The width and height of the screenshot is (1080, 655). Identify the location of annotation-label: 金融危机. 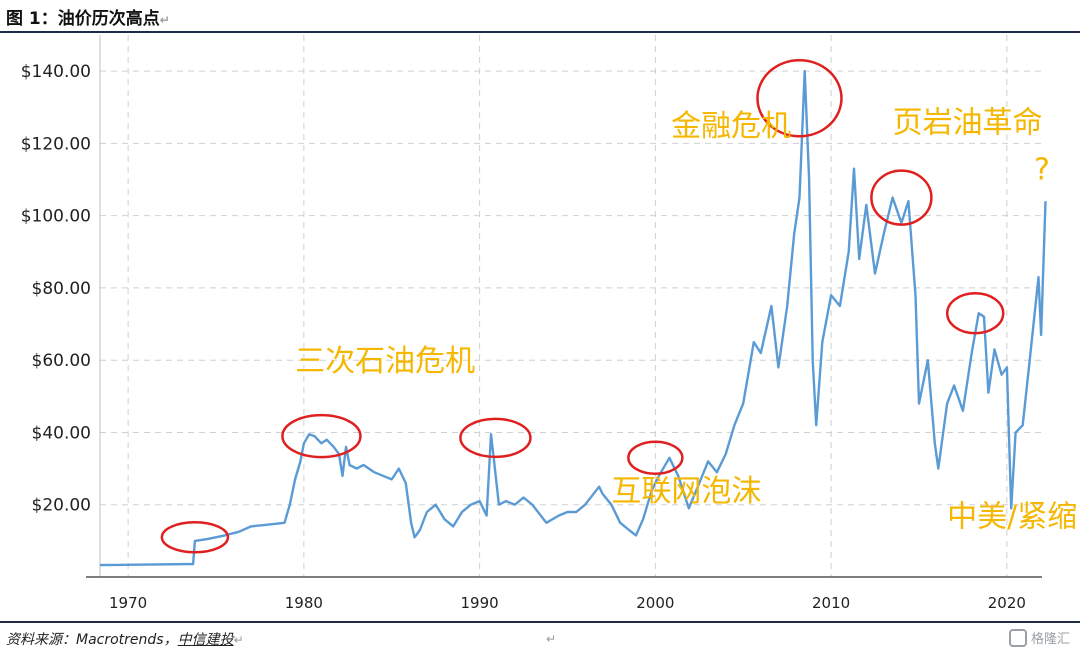
(731, 126).